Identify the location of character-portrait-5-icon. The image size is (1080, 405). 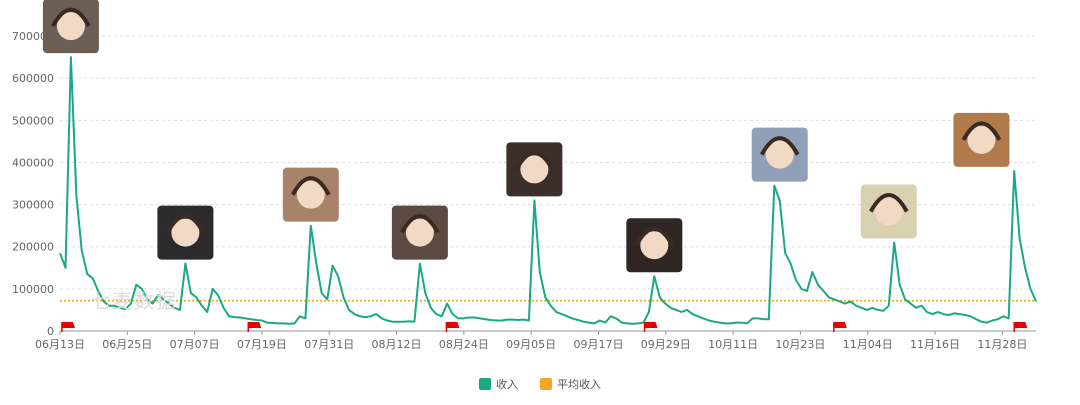
(534, 169).